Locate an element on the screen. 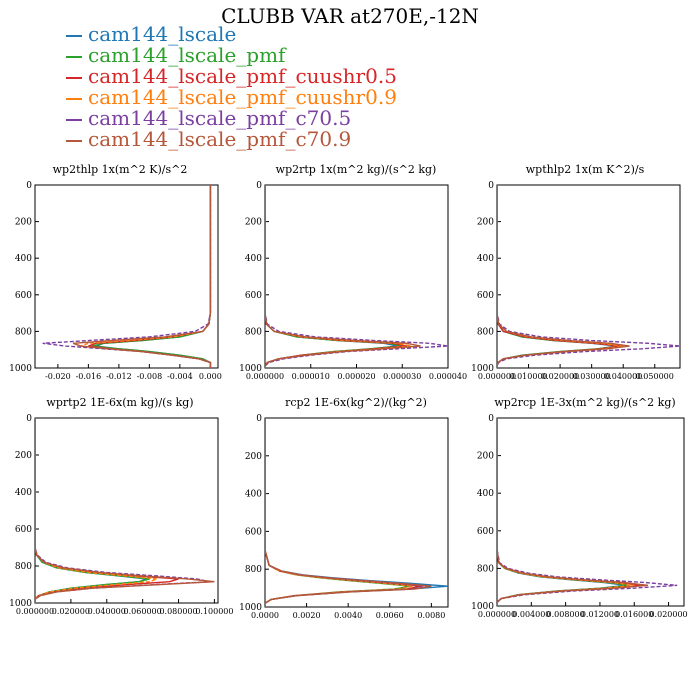  panel-title: wprtp2 1E-6x(m kg)/(s kg) is located at coordinates (119, 402).